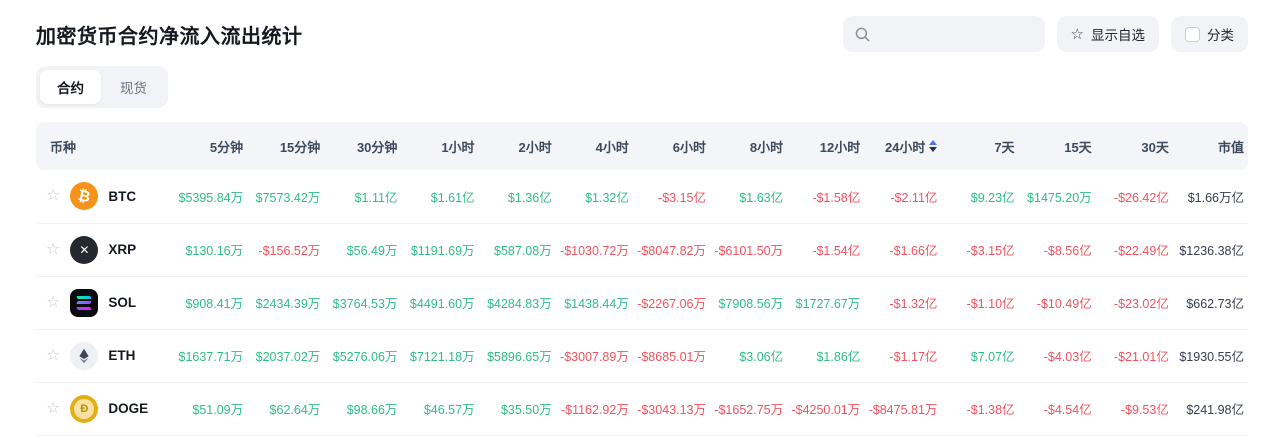 The height and width of the screenshot is (436, 1280). Describe the element at coordinates (978, 146) in the screenshot. I see `column-header-7d: 7天` at that location.